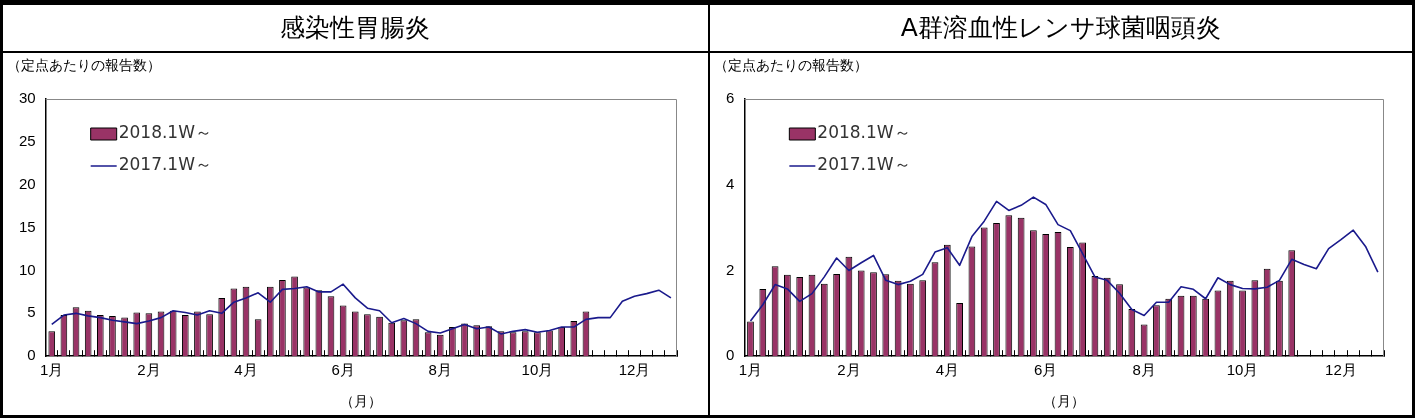  Describe the element at coordinates (27, 141) in the screenshot. I see `y-tick-label: 25` at that location.